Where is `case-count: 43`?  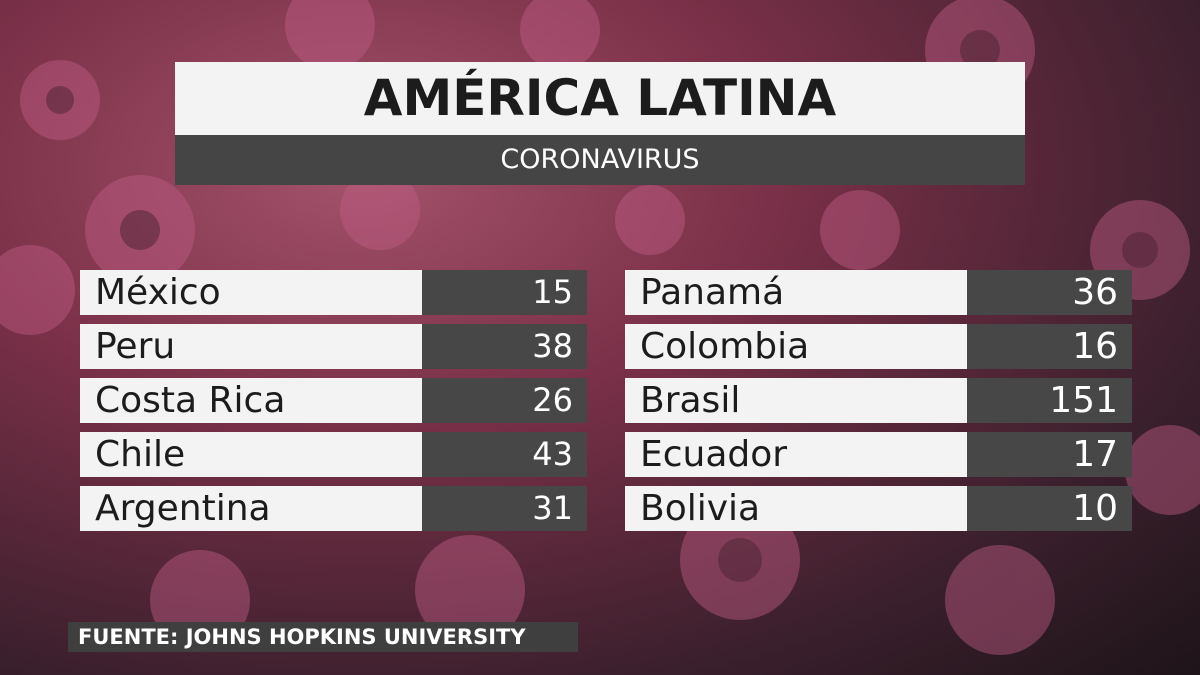
case-count: 43 is located at coordinates (504, 454).